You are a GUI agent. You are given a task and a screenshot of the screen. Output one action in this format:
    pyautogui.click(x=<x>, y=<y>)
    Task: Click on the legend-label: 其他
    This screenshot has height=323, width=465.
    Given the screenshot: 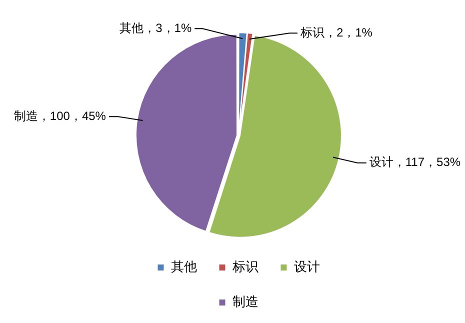 What is the action you would take?
    pyautogui.click(x=183, y=266)
    